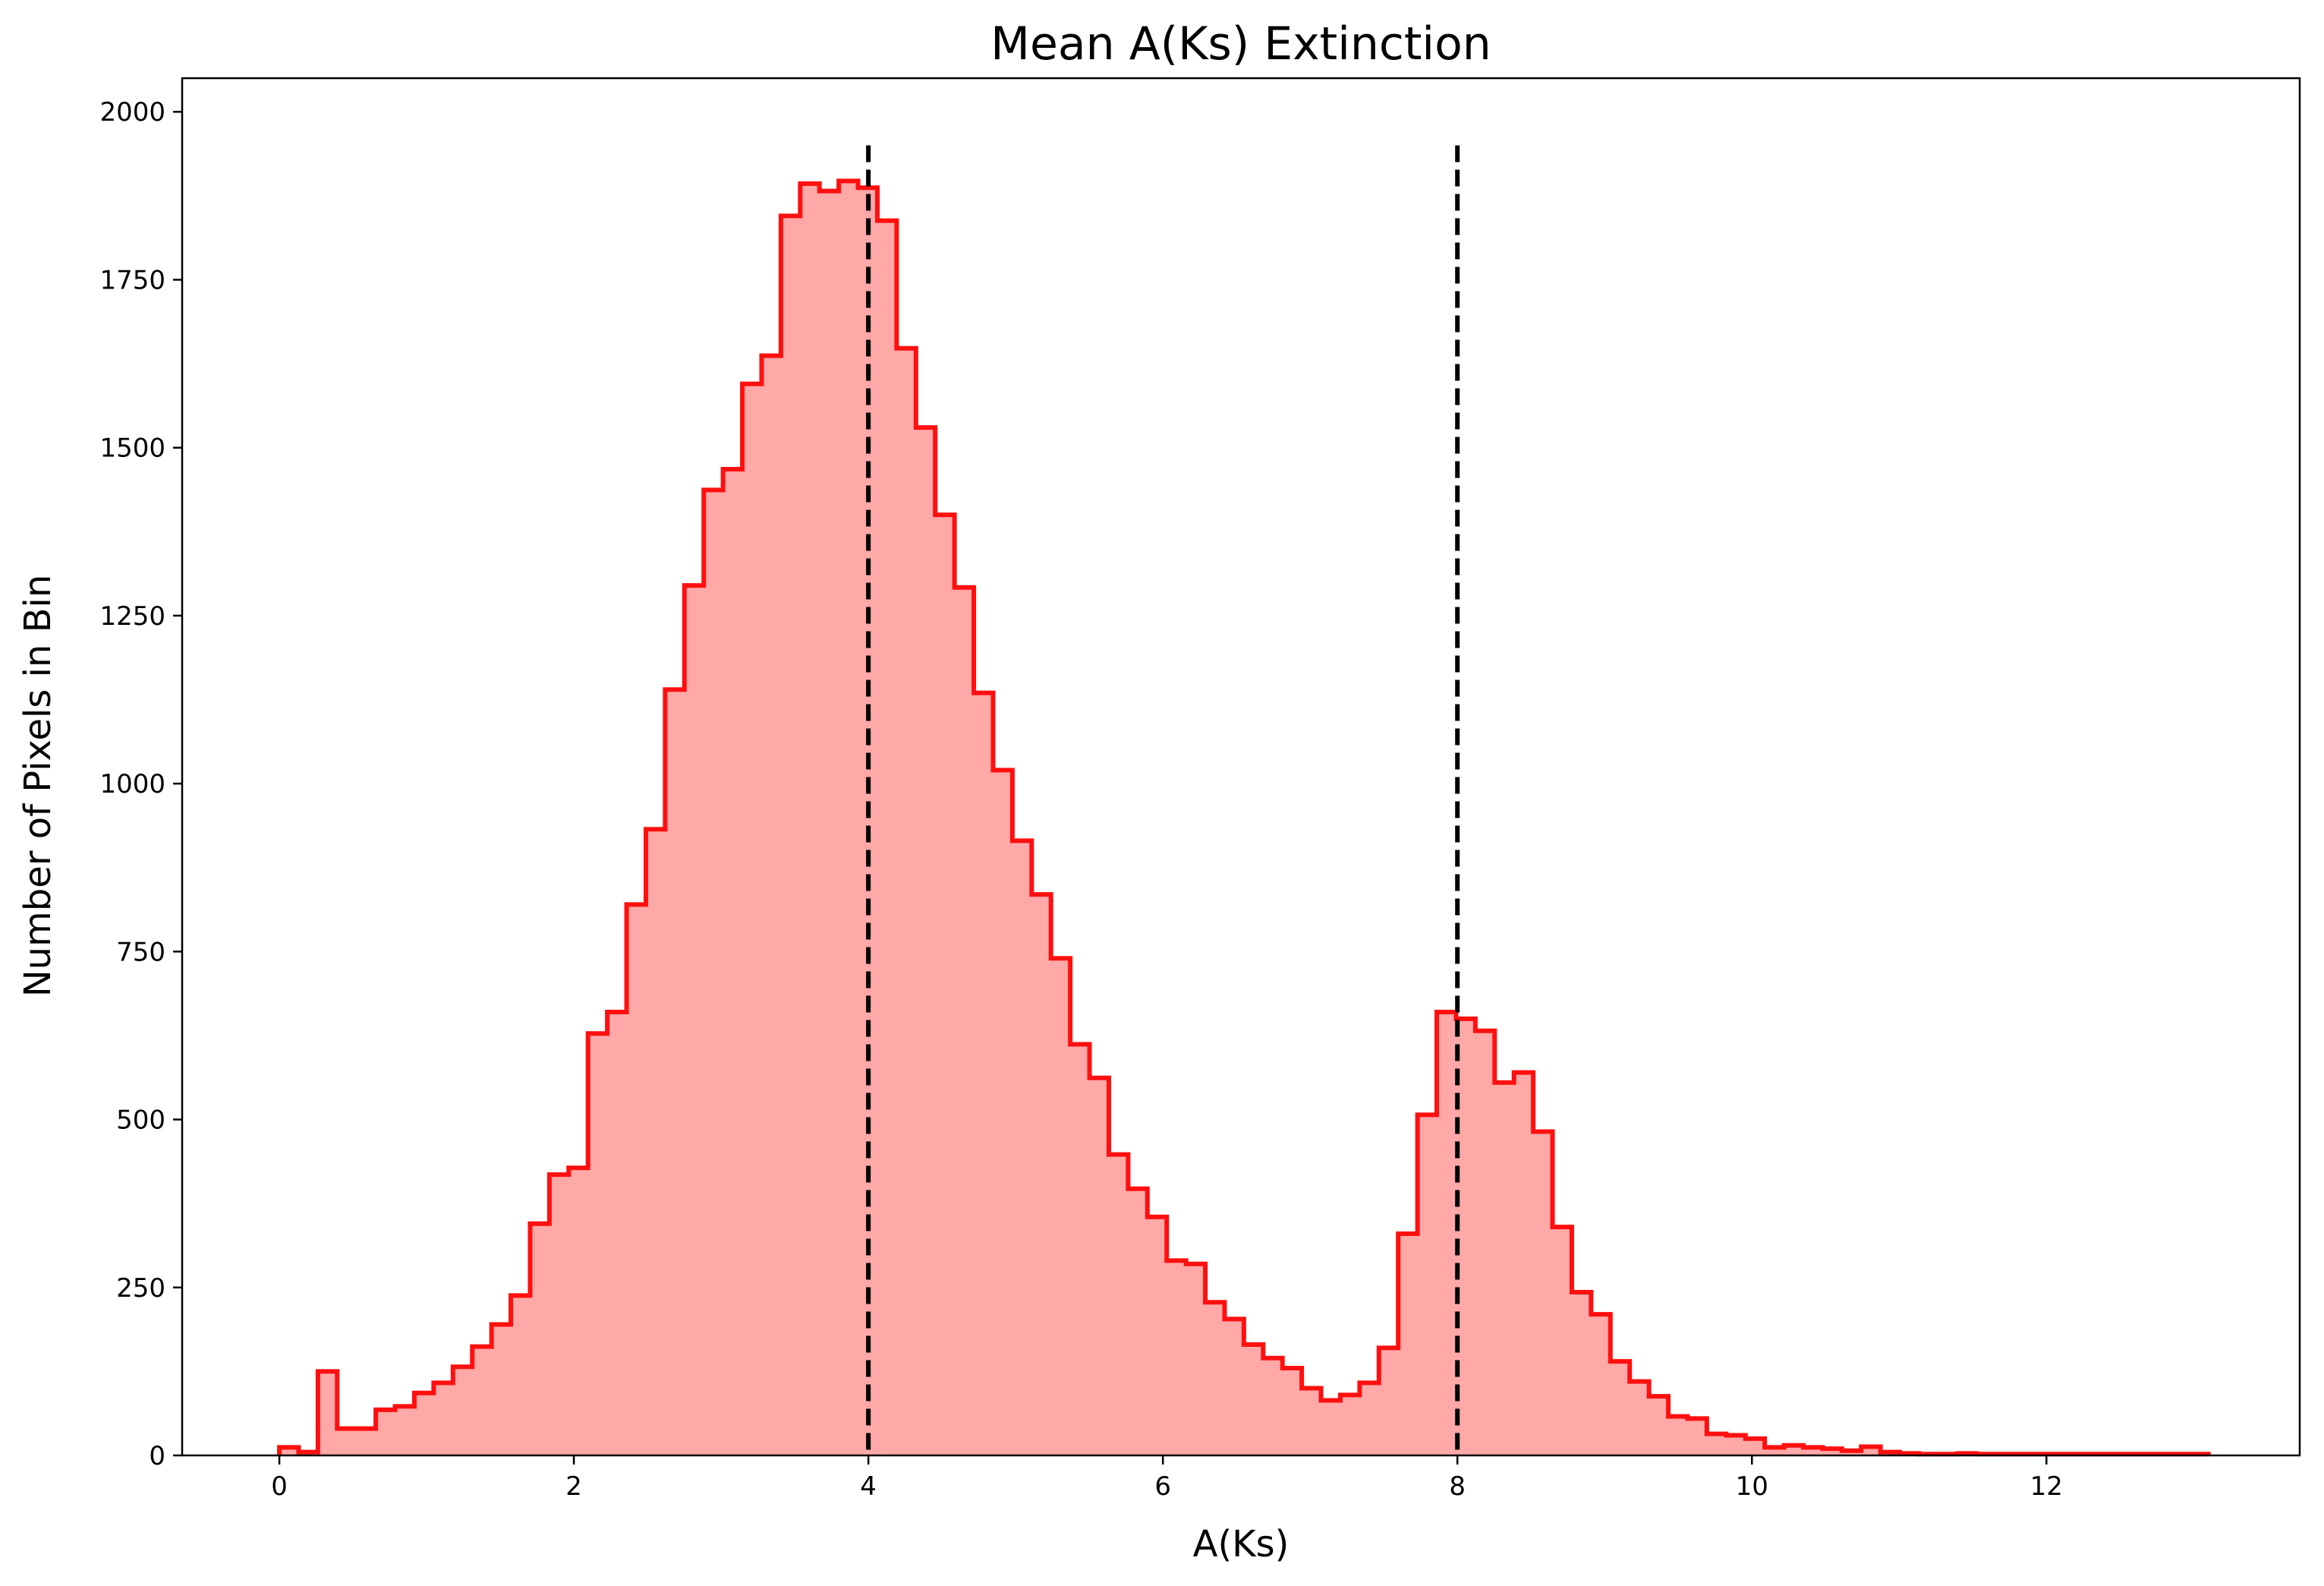 This screenshot has height=1586, width=2324. I want to click on x-axis-label: A(Ks), so click(1242, 1544).